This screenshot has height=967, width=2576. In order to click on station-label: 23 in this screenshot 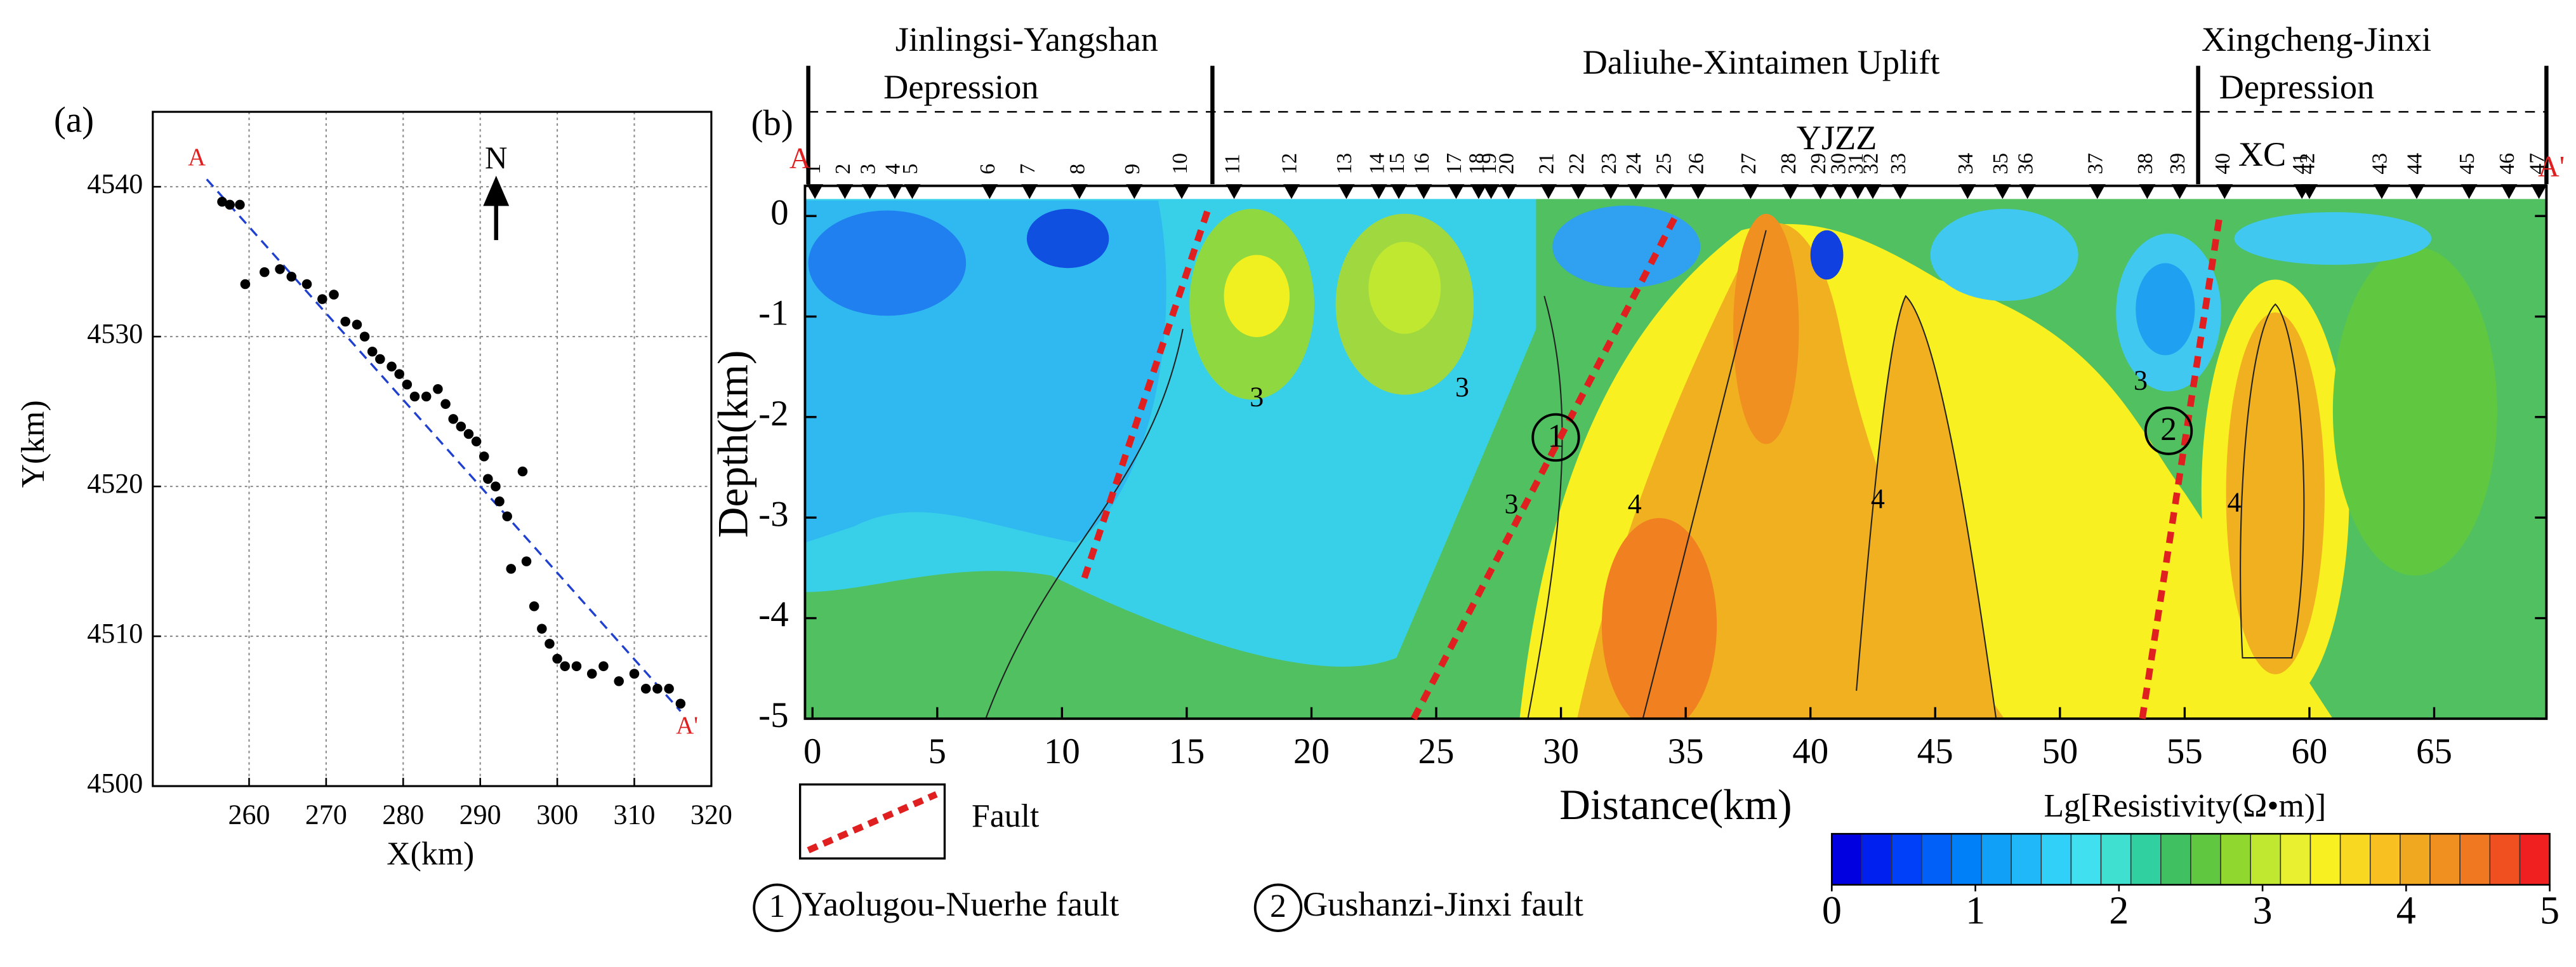, I will do `click(1609, 164)`.